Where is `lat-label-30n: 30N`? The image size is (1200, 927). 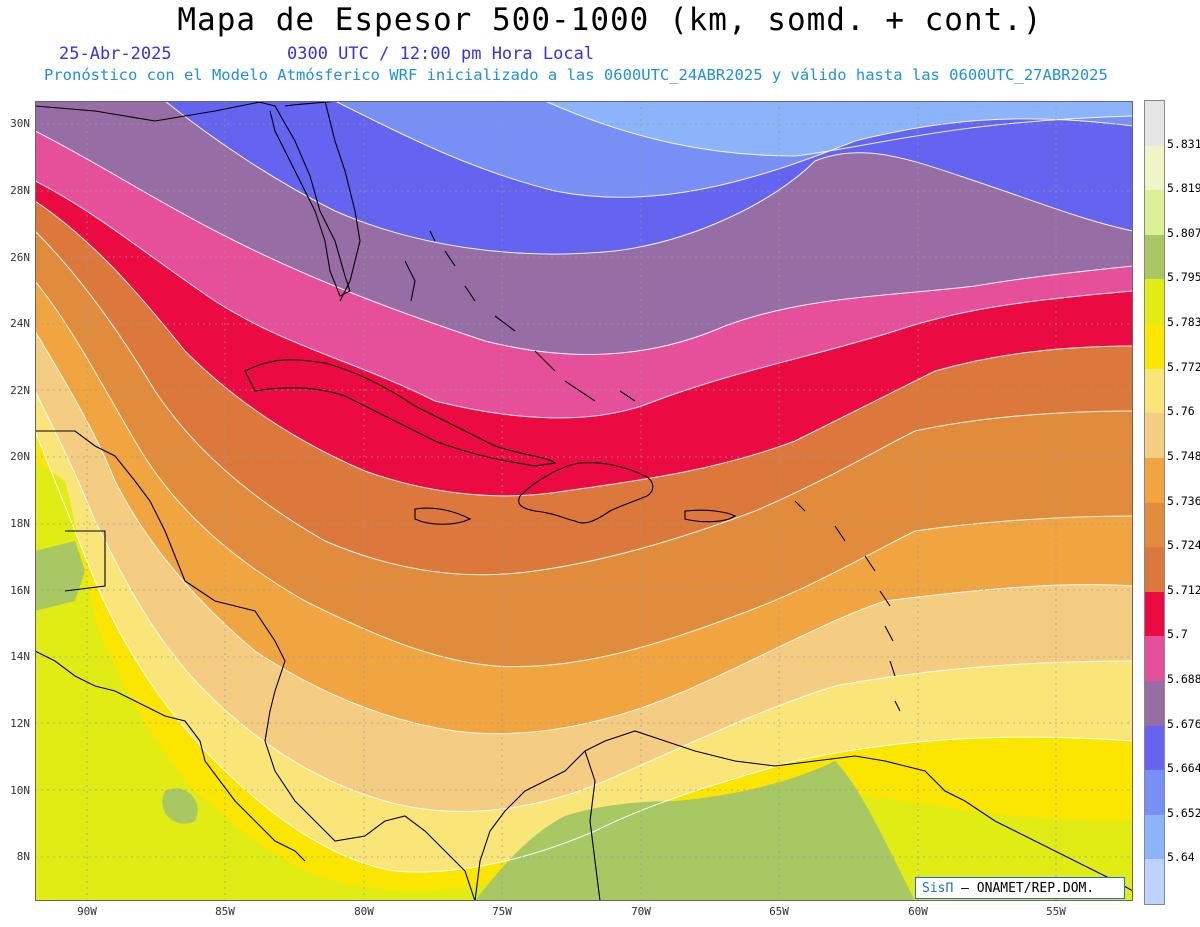 lat-label-30n: 30N is located at coordinates (20, 123).